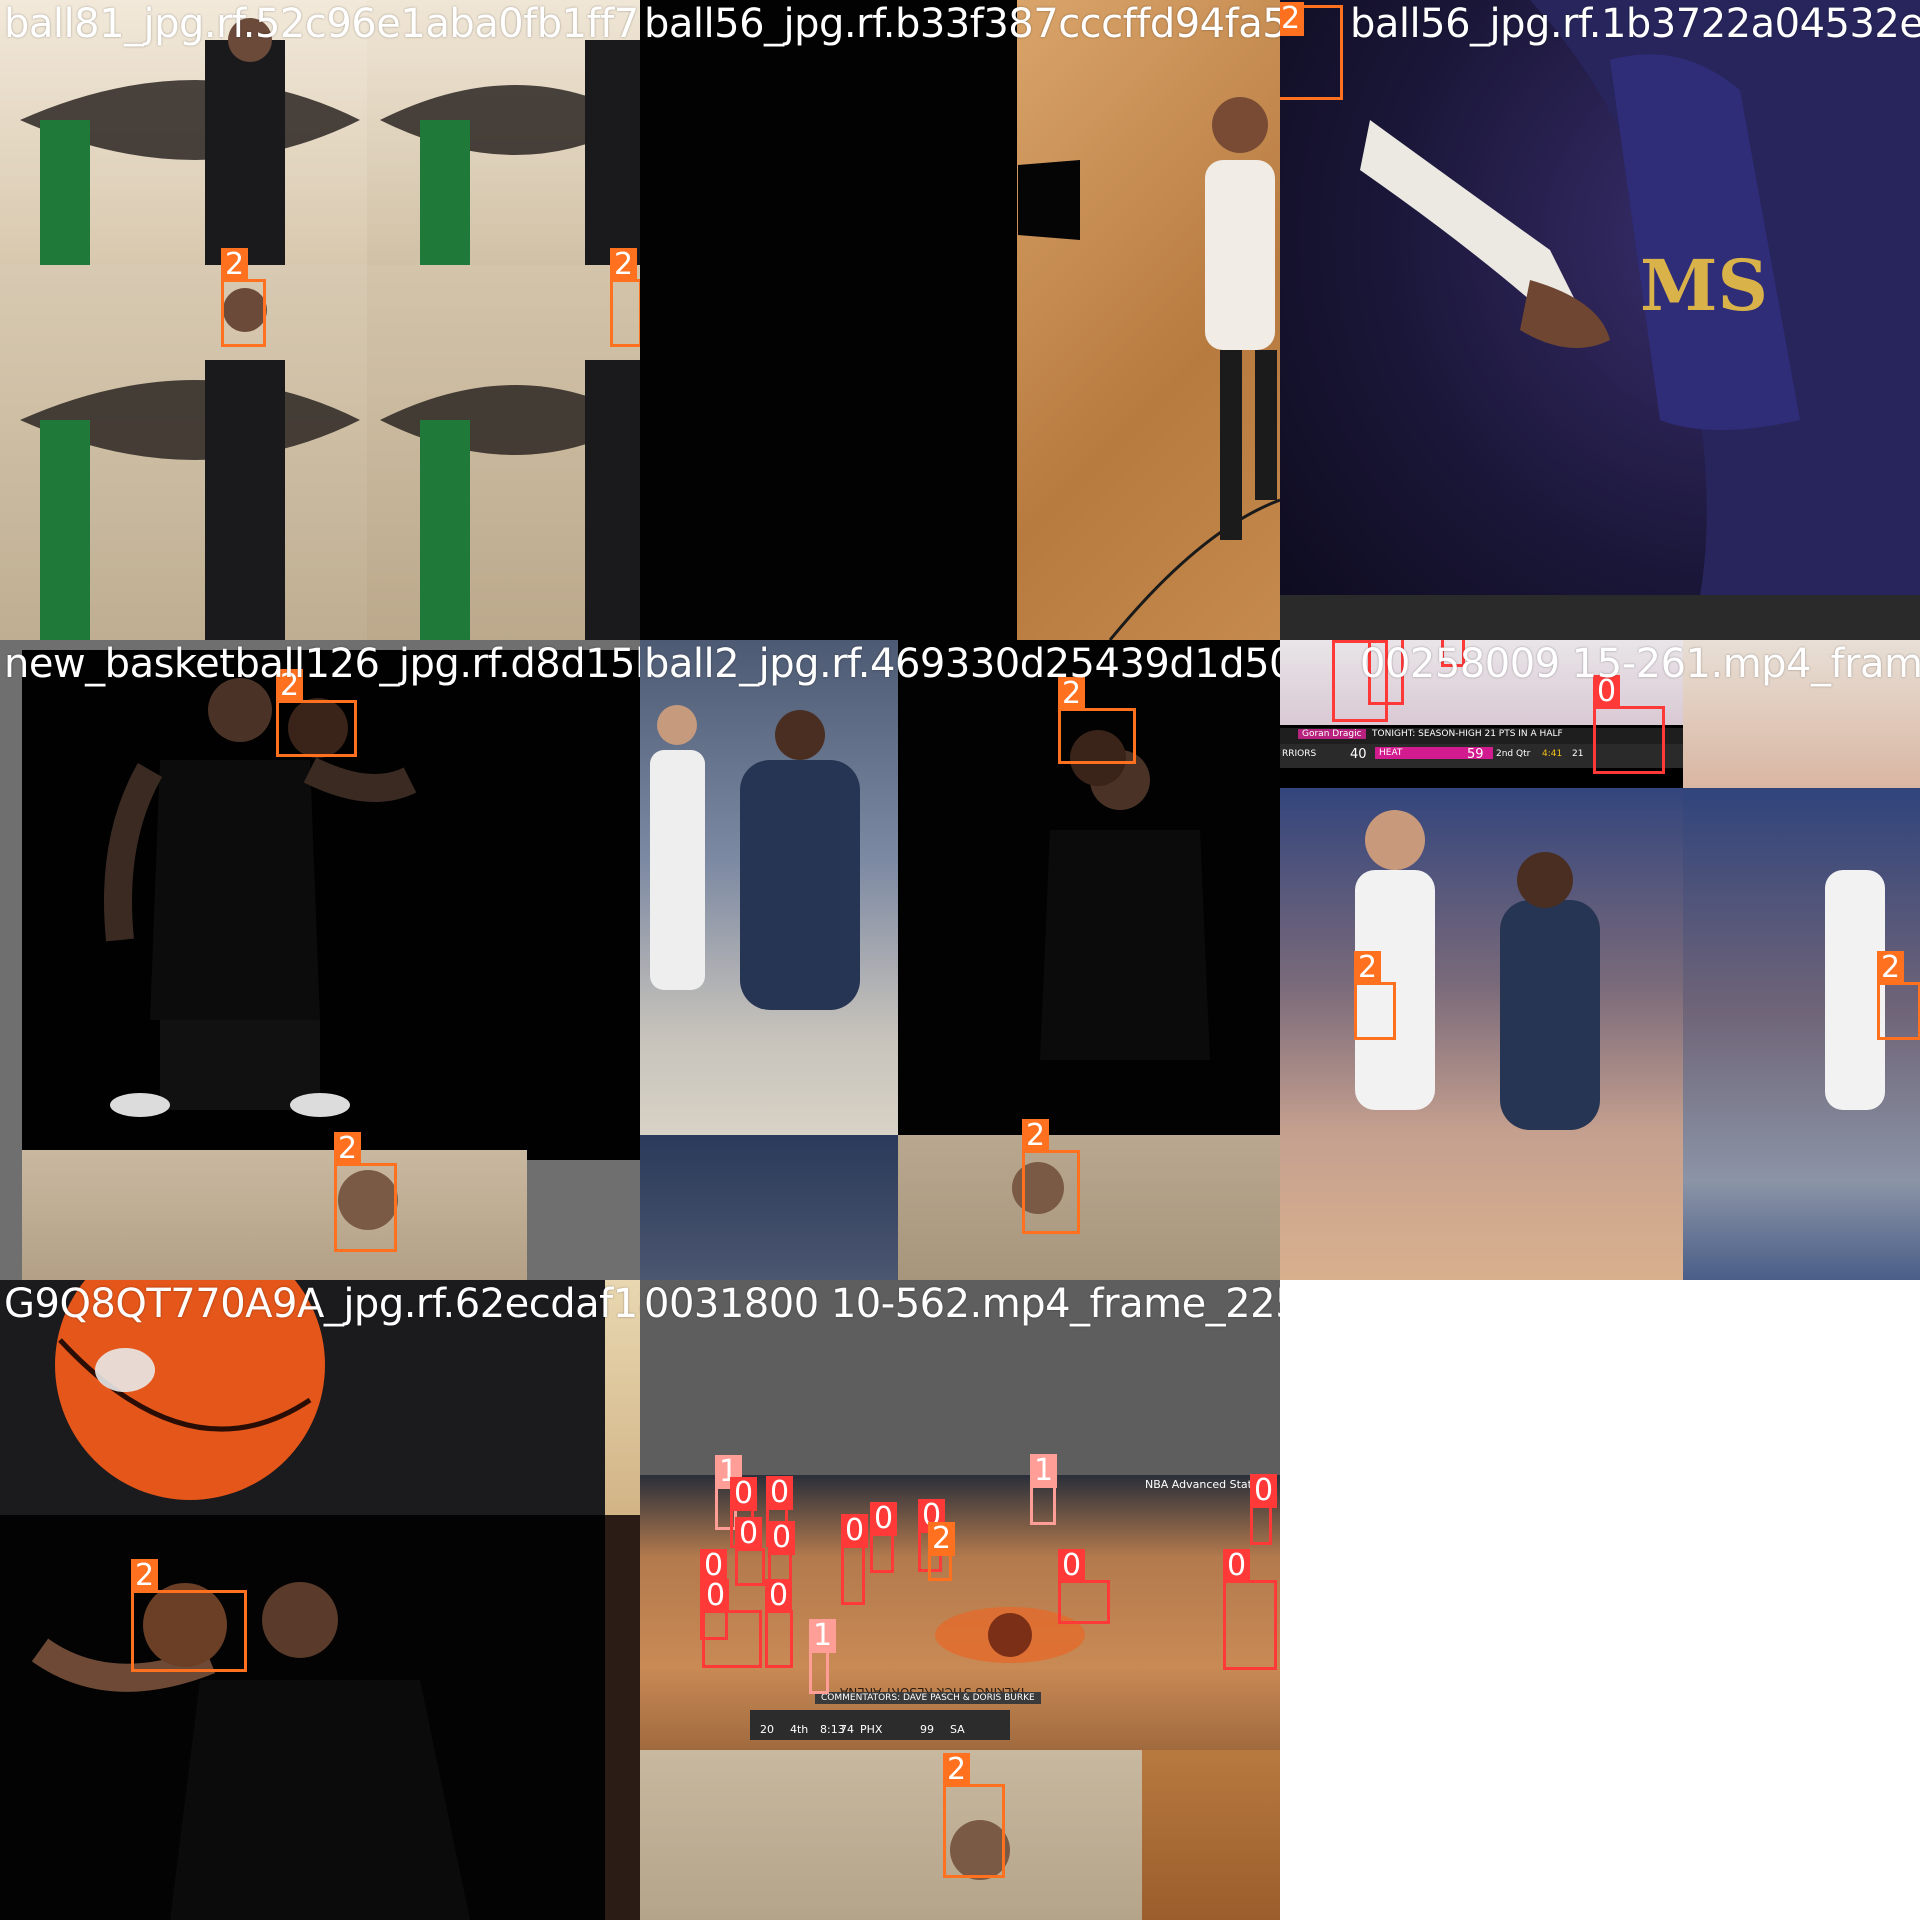 The width and height of the screenshot is (1920, 1920). Describe the element at coordinates (917, 1743) in the screenshot. I see `tile-8-art` at that location.